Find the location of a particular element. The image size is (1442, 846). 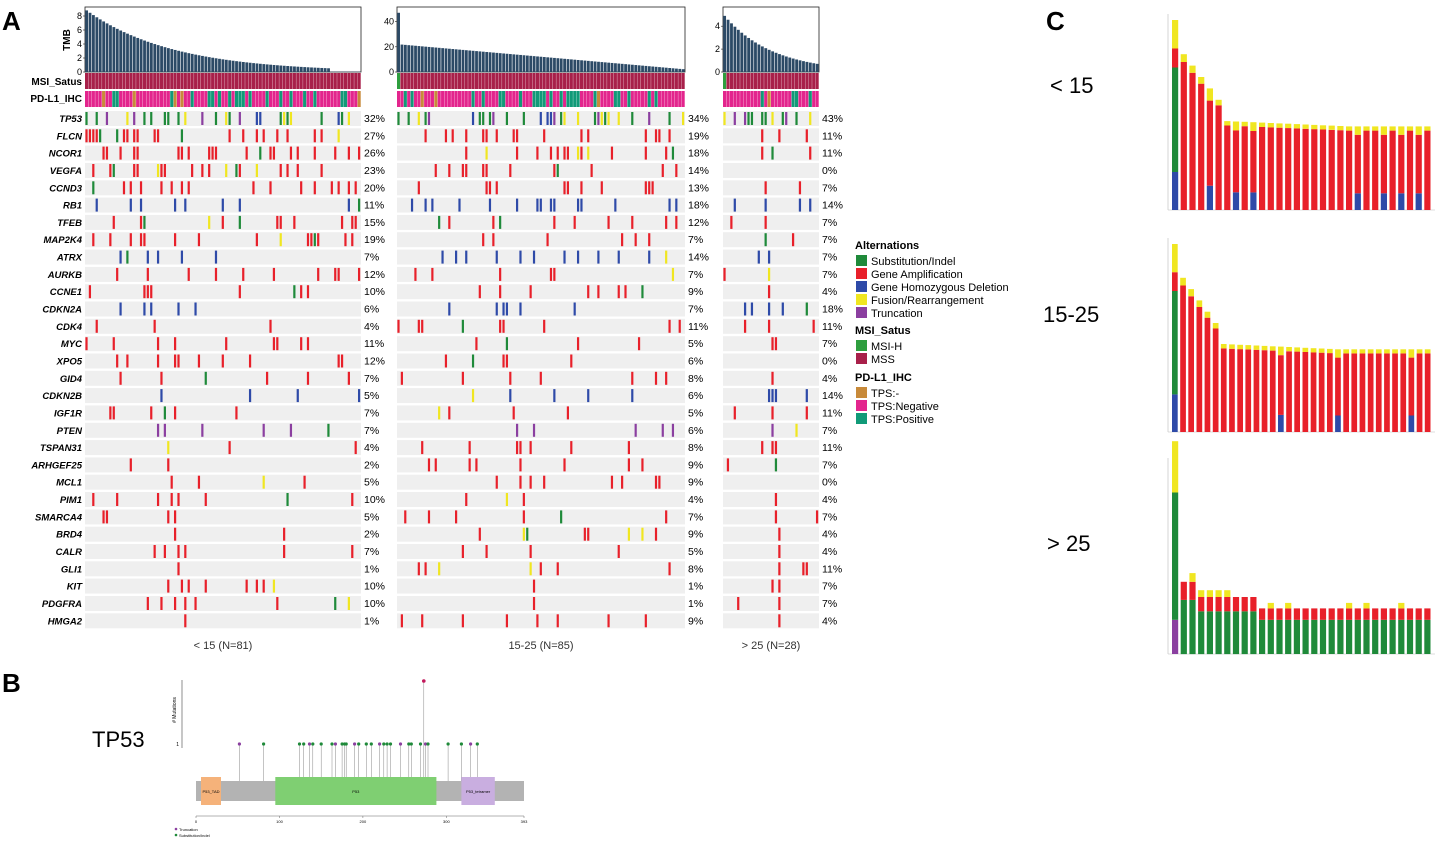

tmb-plot-frame is located at coordinates (771, 39).